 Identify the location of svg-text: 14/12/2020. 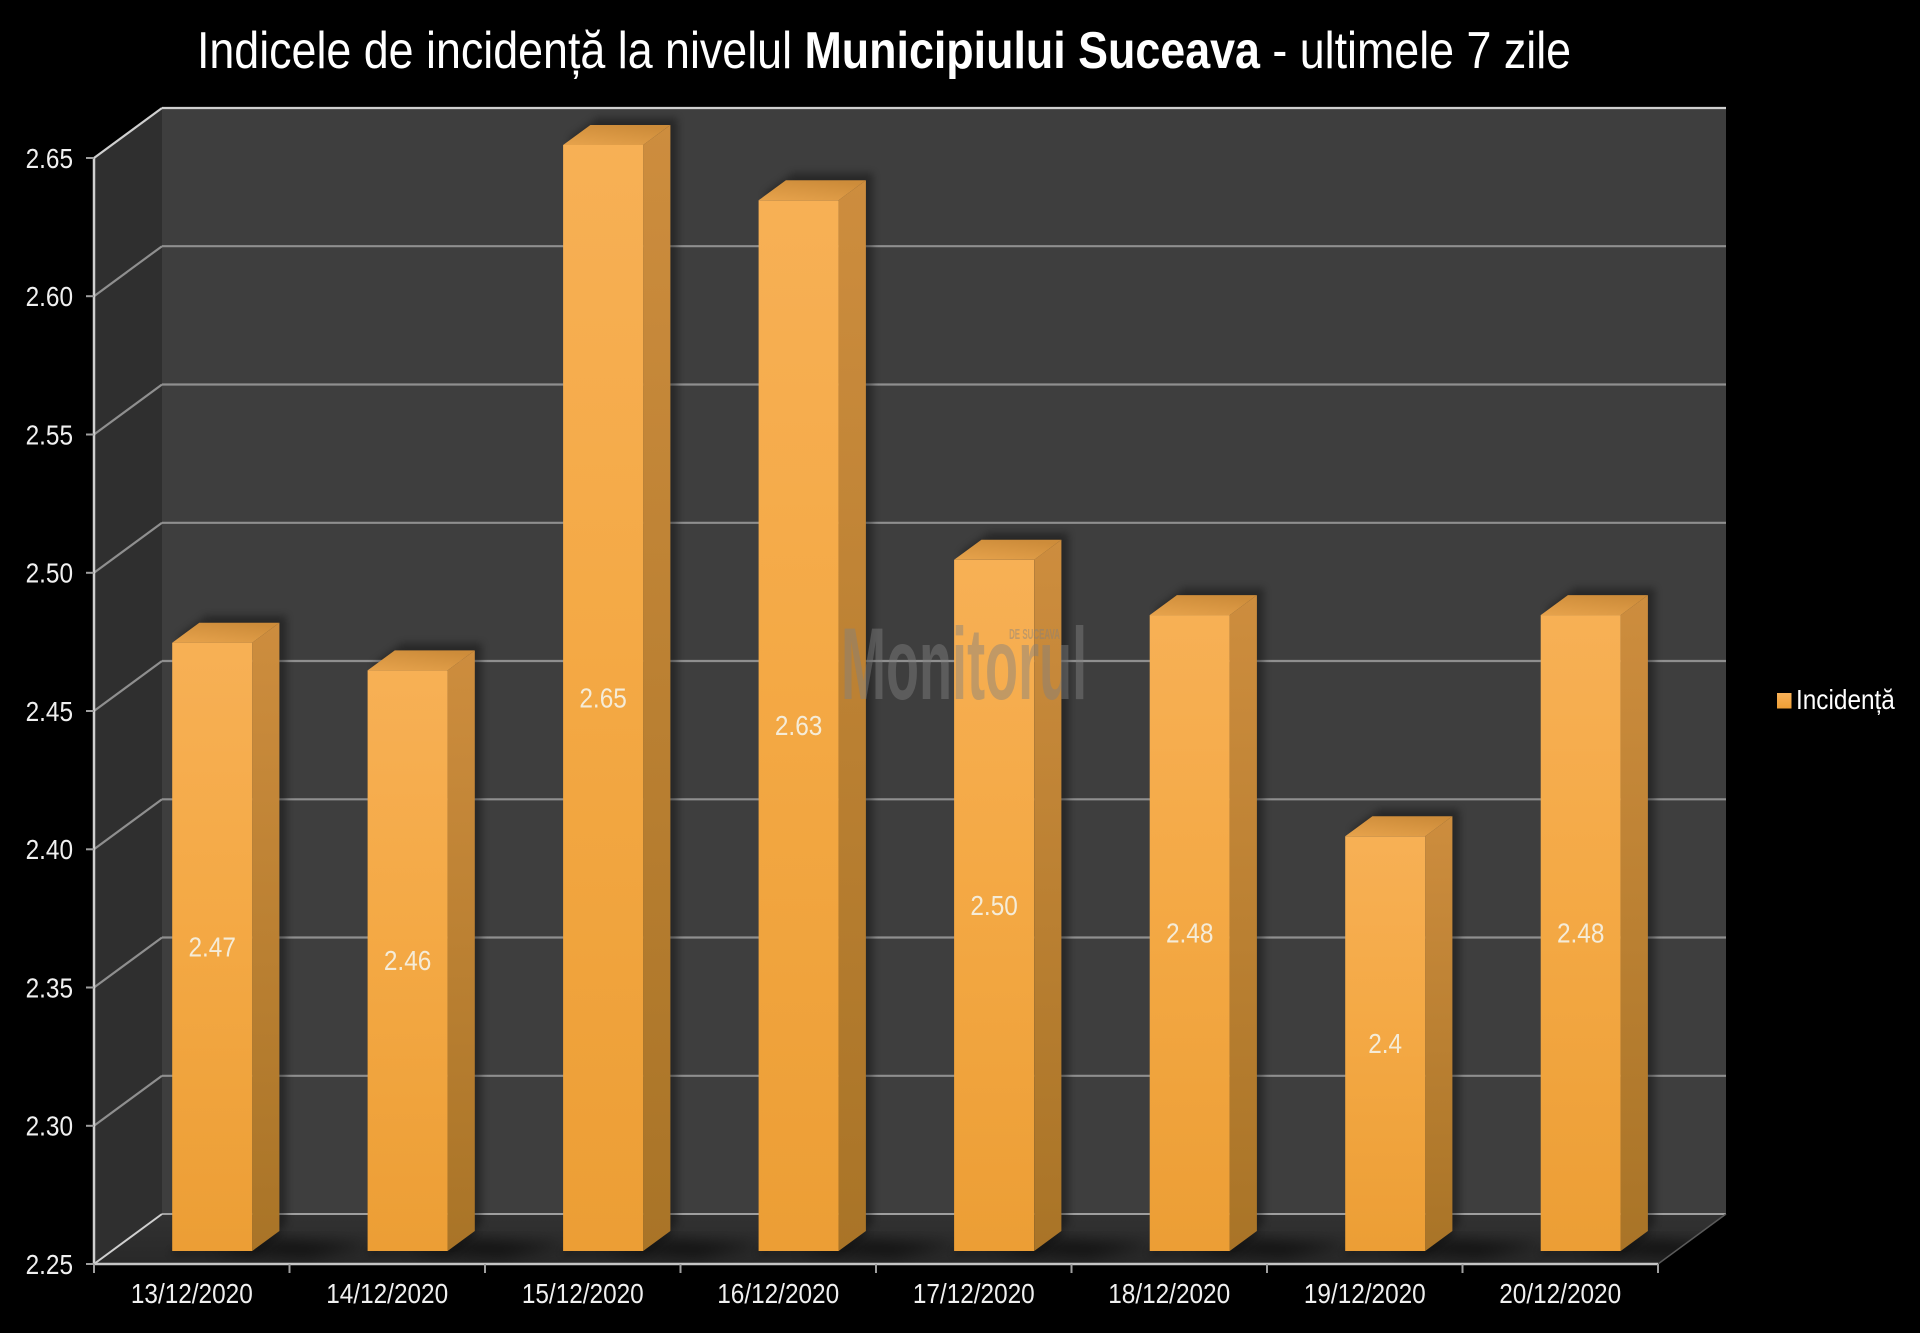
(387, 1293).